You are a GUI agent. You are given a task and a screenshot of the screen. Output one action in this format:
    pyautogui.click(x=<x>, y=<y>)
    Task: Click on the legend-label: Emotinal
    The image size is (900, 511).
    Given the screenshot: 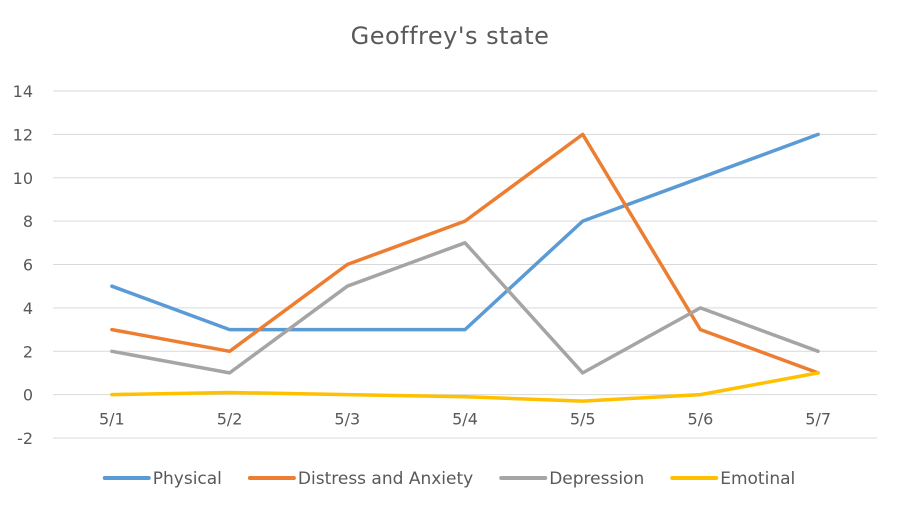 What is the action you would take?
    pyautogui.click(x=757, y=479)
    